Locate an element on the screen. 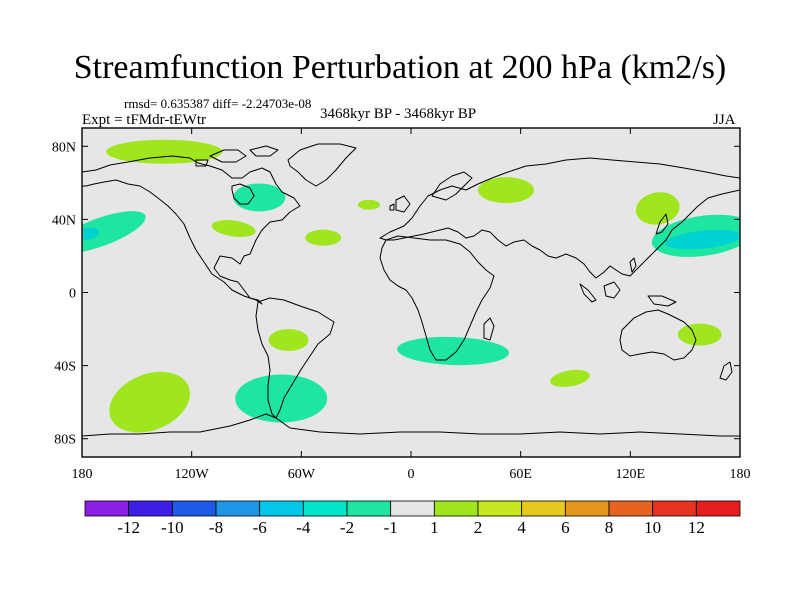 This screenshot has height=600, width=800. latitude-labels: 80N 40N 0 40S 80S is located at coordinates (64, 293).